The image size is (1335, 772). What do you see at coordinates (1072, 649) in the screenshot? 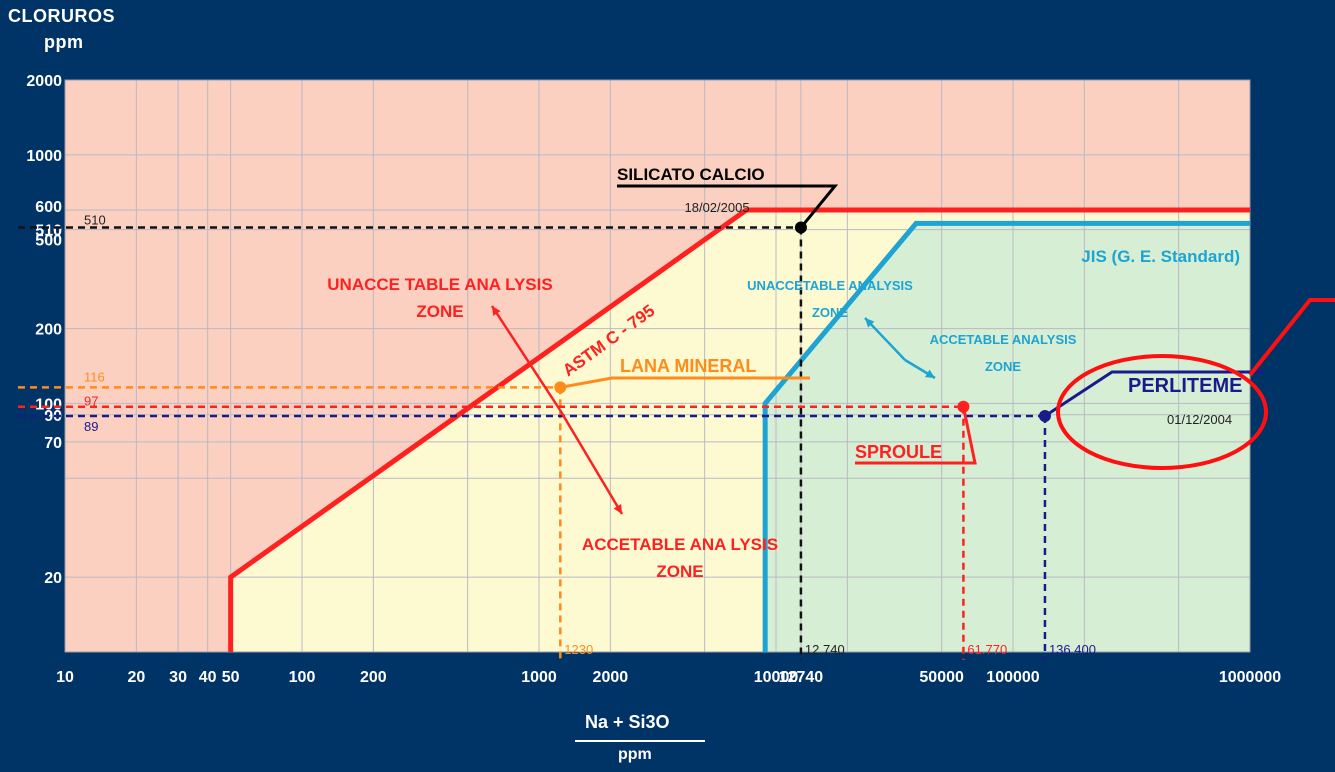
I see `perliteme-x-value: 136.400` at bounding box center [1072, 649].